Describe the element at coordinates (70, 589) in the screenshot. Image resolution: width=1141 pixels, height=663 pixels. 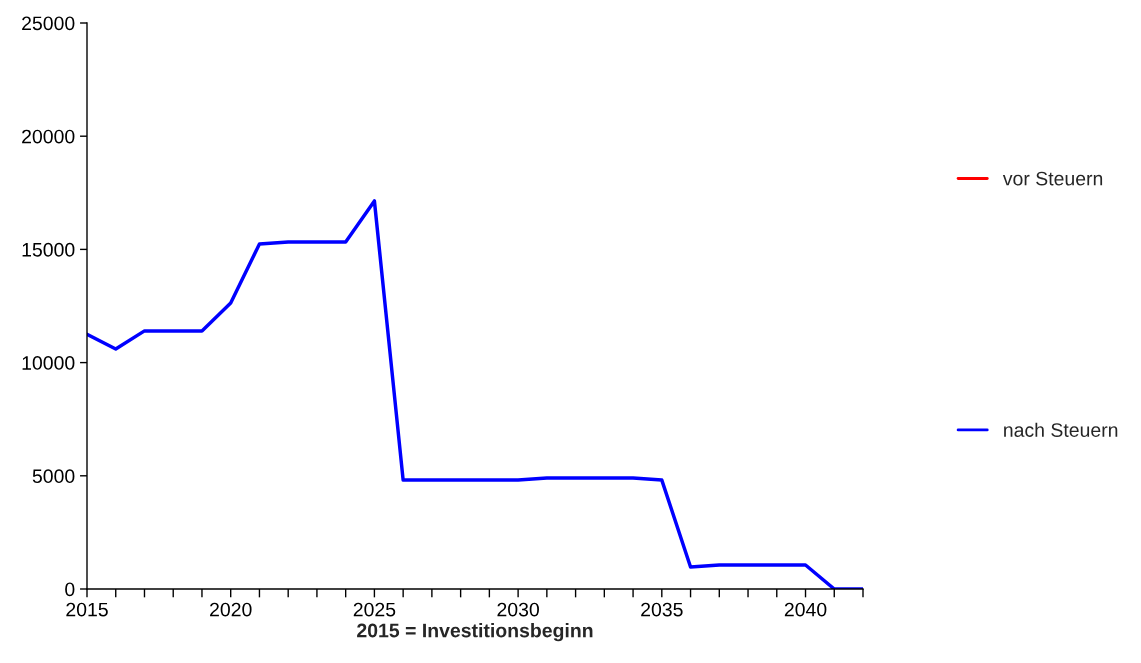
I see `y-tick-label: 0` at that location.